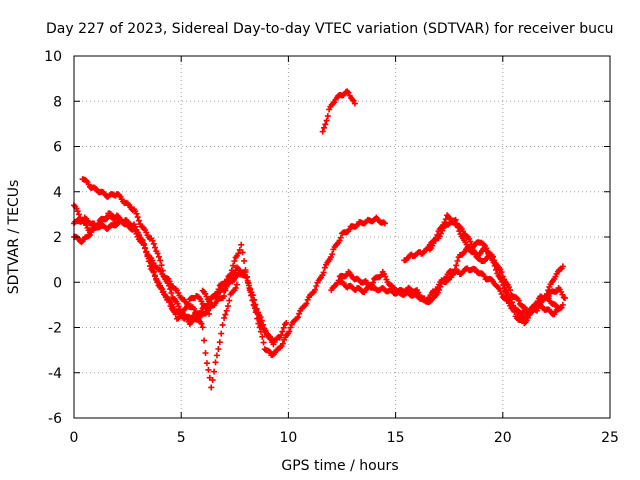  Describe the element at coordinates (14, 237) in the screenshot. I see `y-axis-label: SDTVAR / TECUs` at that location.